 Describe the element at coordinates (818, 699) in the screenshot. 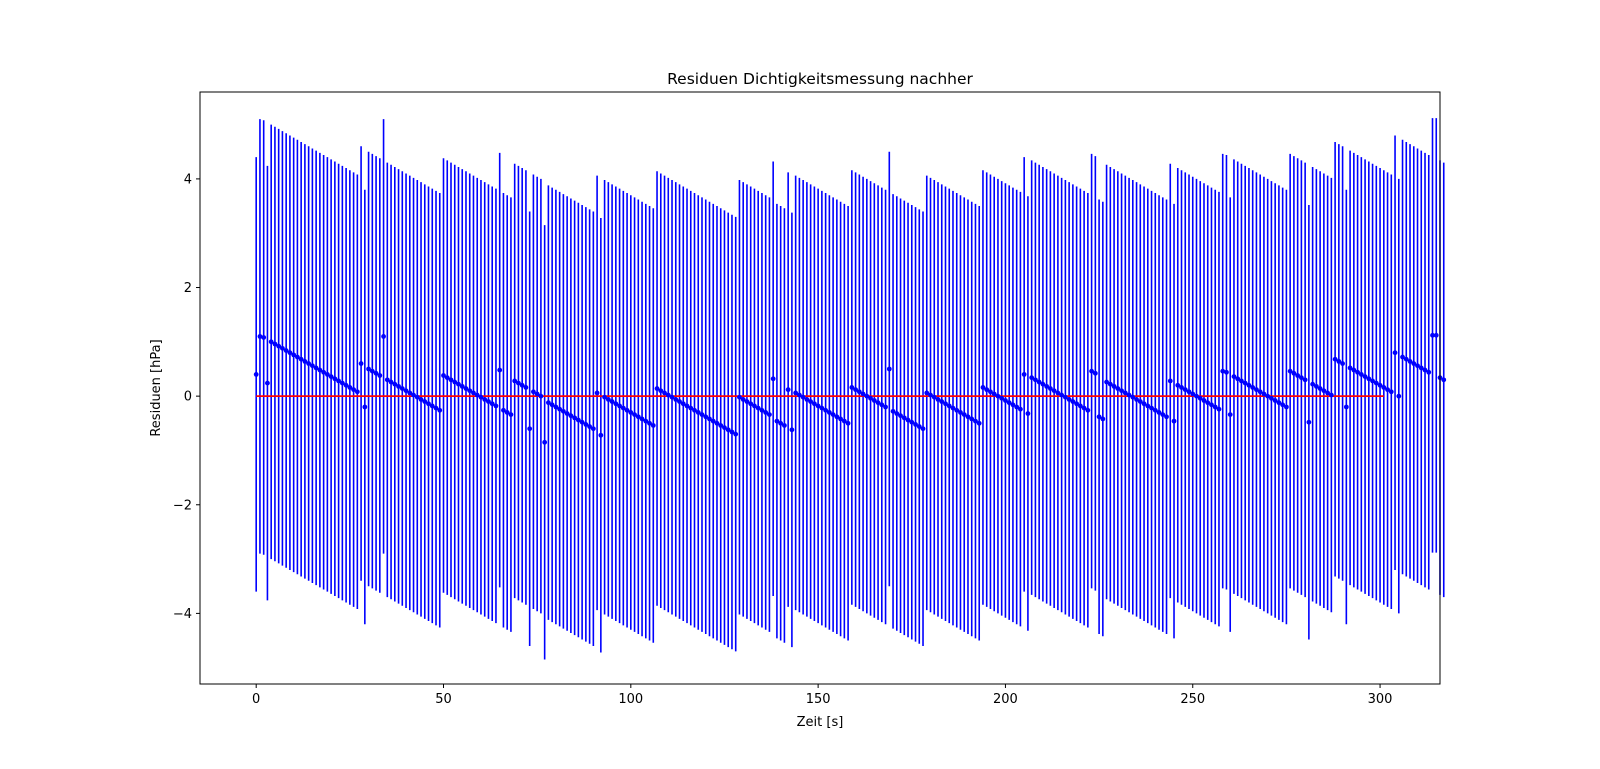

I see `x-tick-label: 150` at that location.